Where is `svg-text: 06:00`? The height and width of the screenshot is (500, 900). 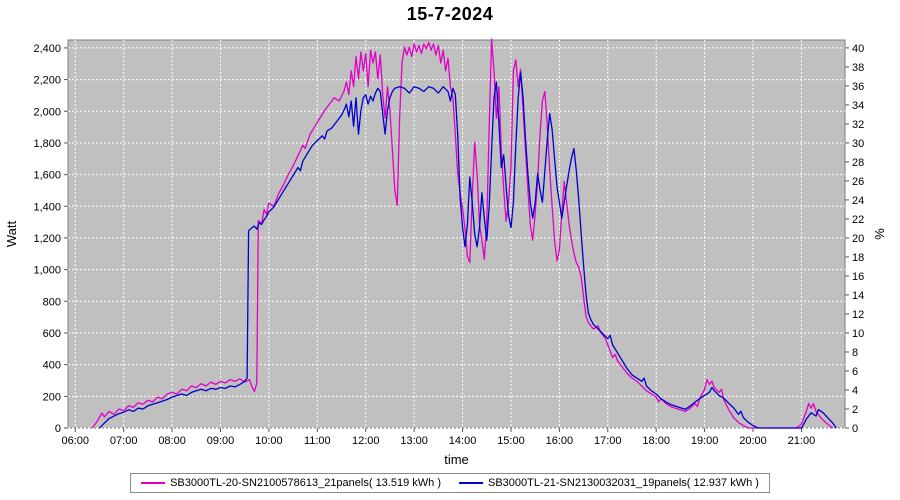 svg-text: 06:00 is located at coordinates (75, 441).